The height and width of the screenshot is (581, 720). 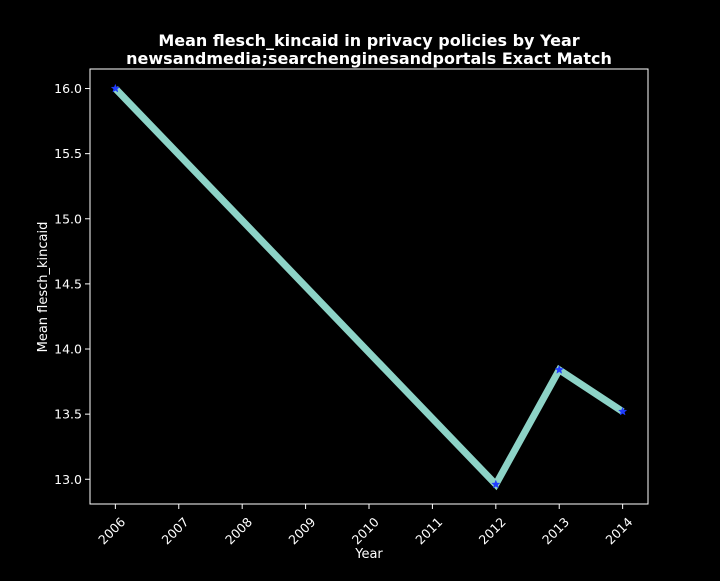 What do you see at coordinates (68, 349) in the screenshot?
I see `y-tick-label: 14.0` at bounding box center [68, 349].